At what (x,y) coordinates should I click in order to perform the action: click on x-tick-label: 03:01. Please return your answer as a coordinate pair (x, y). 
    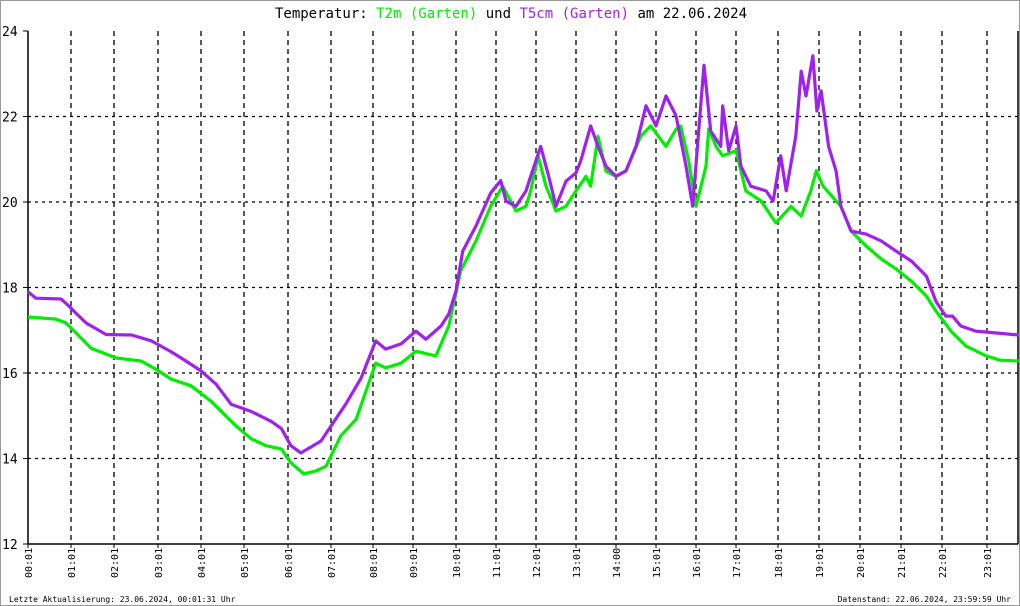
    Looking at the image, I should click on (159, 563).